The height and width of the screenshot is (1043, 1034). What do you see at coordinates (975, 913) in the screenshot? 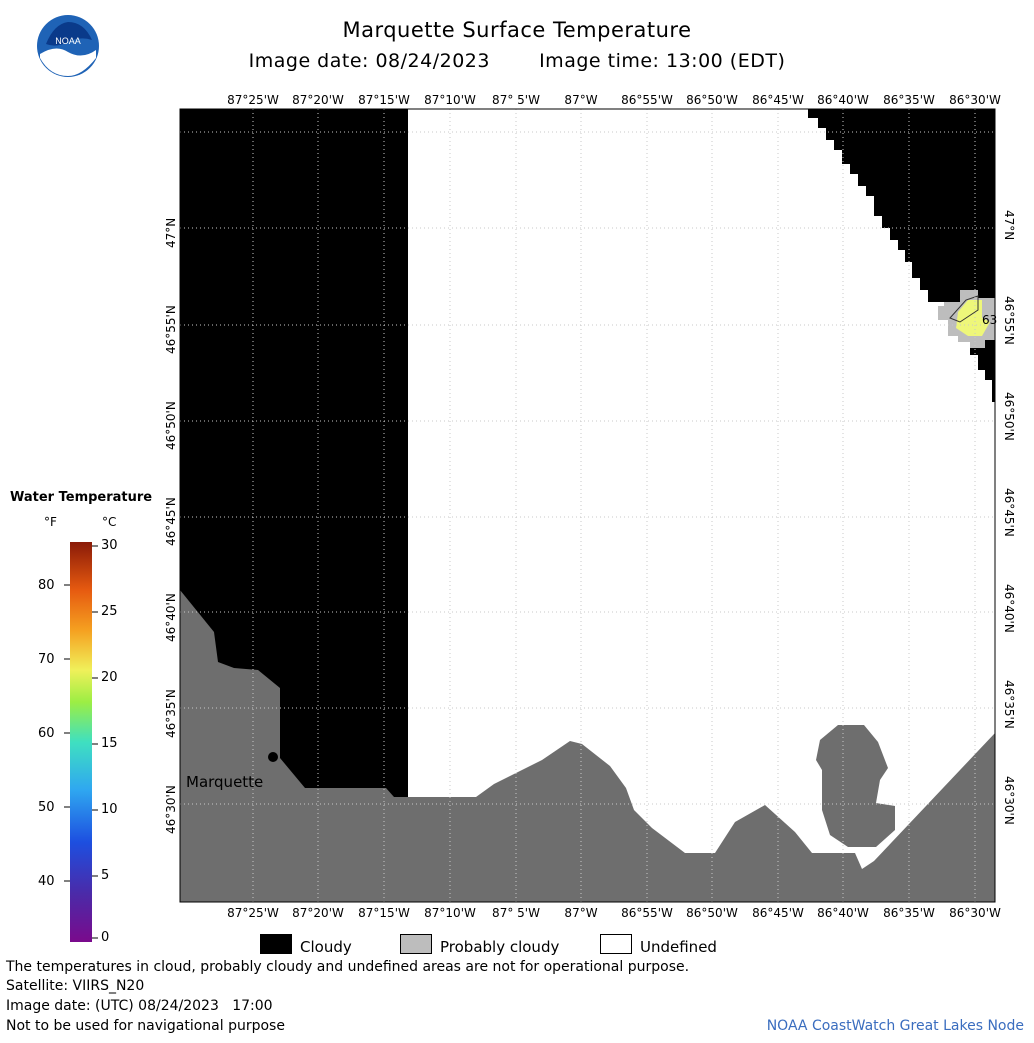
I see `lon-tick-bottom: 86°30'W` at bounding box center [975, 913].